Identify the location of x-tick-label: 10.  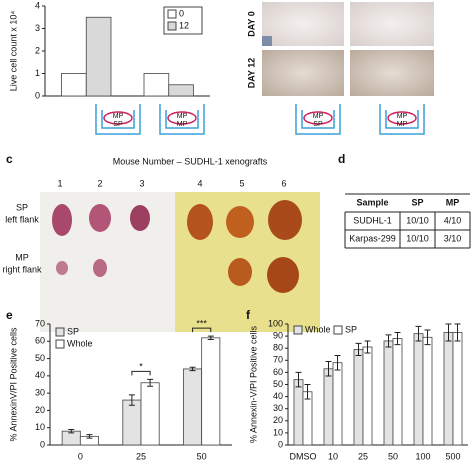
(333, 456).